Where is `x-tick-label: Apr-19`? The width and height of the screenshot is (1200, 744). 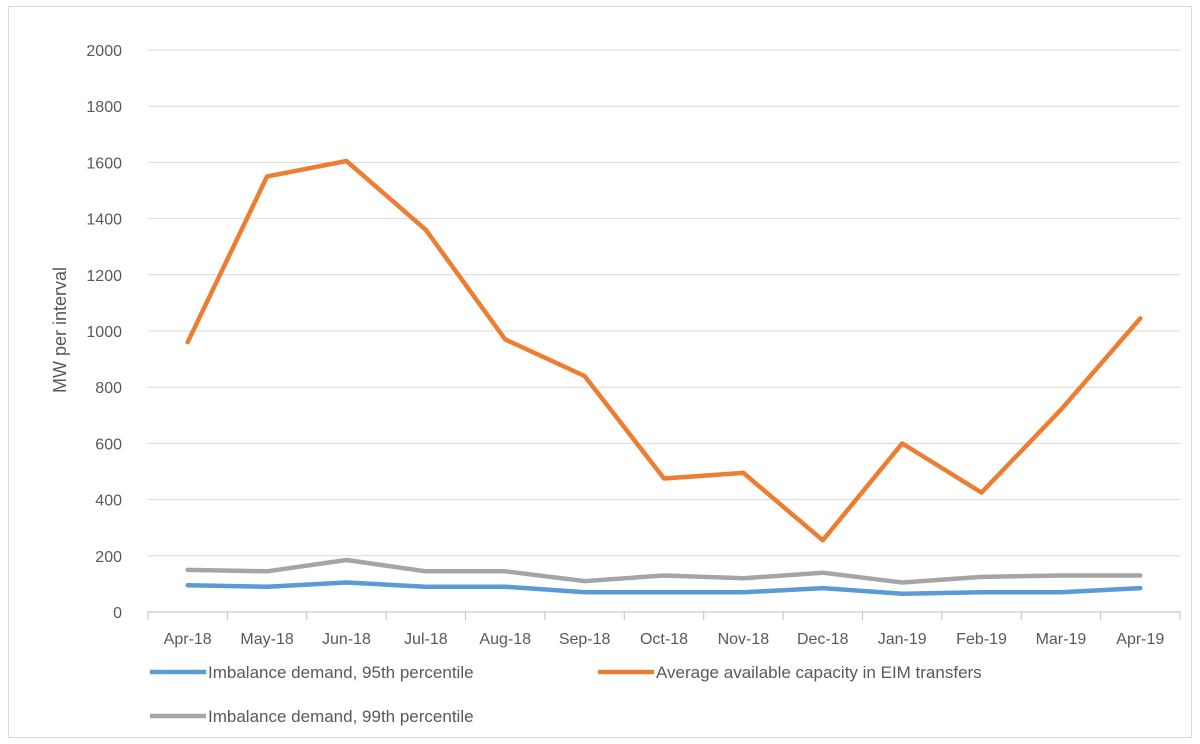
x-tick-label: Apr-19 is located at coordinates (1140, 639).